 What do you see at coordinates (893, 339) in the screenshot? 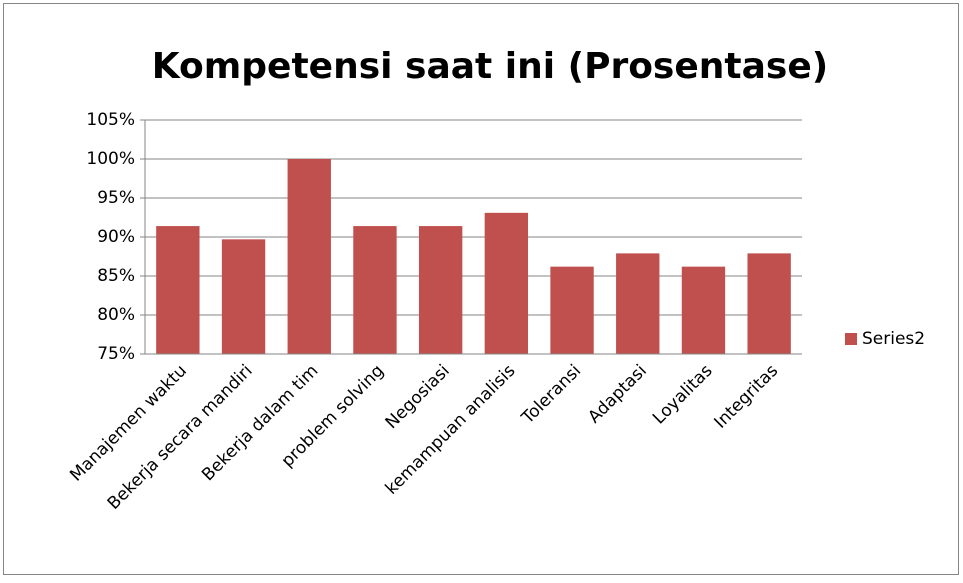
I see `legend-label: Series2` at bounding box center [893, 339].